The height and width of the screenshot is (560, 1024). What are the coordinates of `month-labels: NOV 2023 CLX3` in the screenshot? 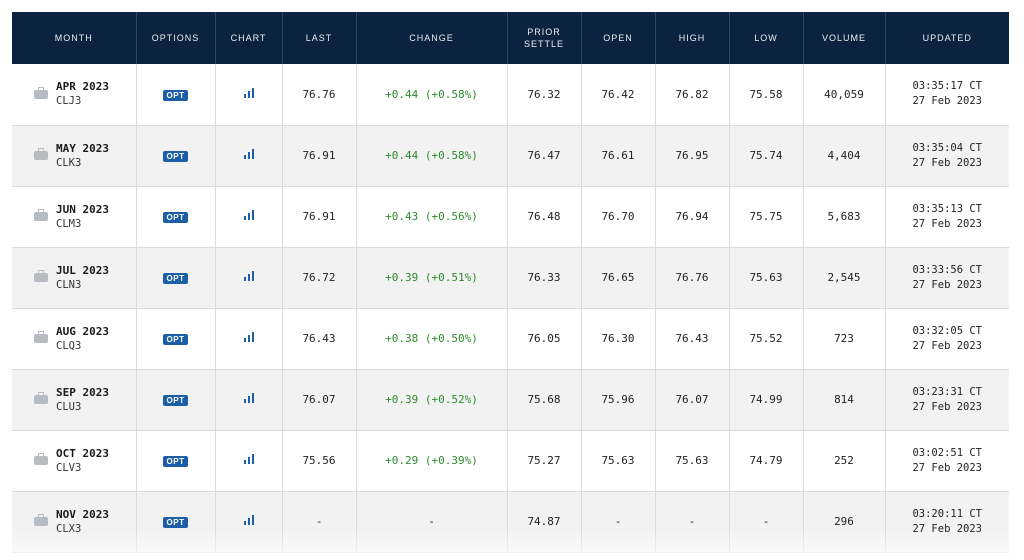 It's located at (82, 522).